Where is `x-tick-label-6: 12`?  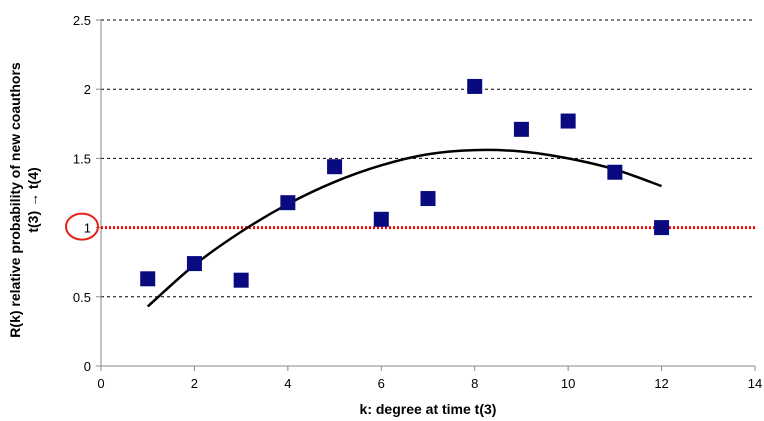
x-tick-label-6: 12 is located at coordinates (661, 383).